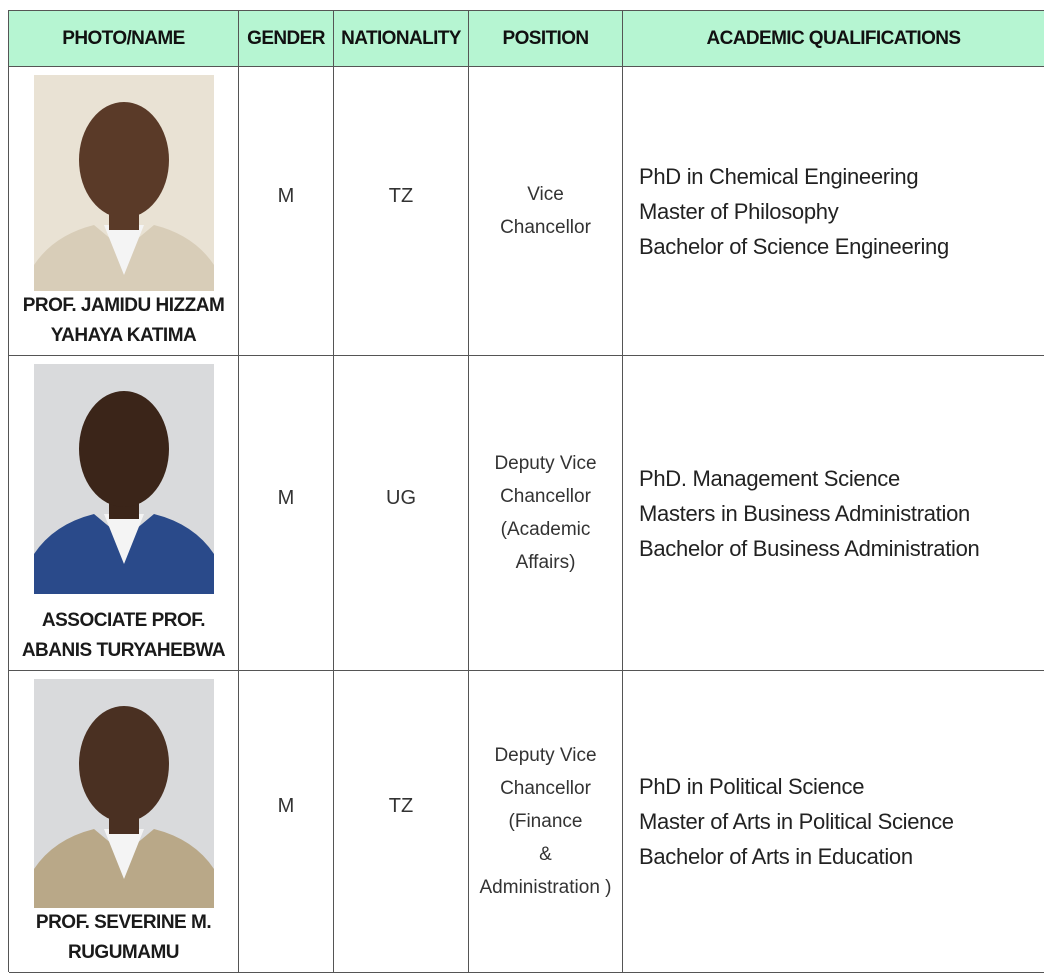 This screenshot has width=1044, height=973. Describe the element at coordinates (796, 821) in the screenshot. I see `qualification: Master of Arts in Political Science` at that location.